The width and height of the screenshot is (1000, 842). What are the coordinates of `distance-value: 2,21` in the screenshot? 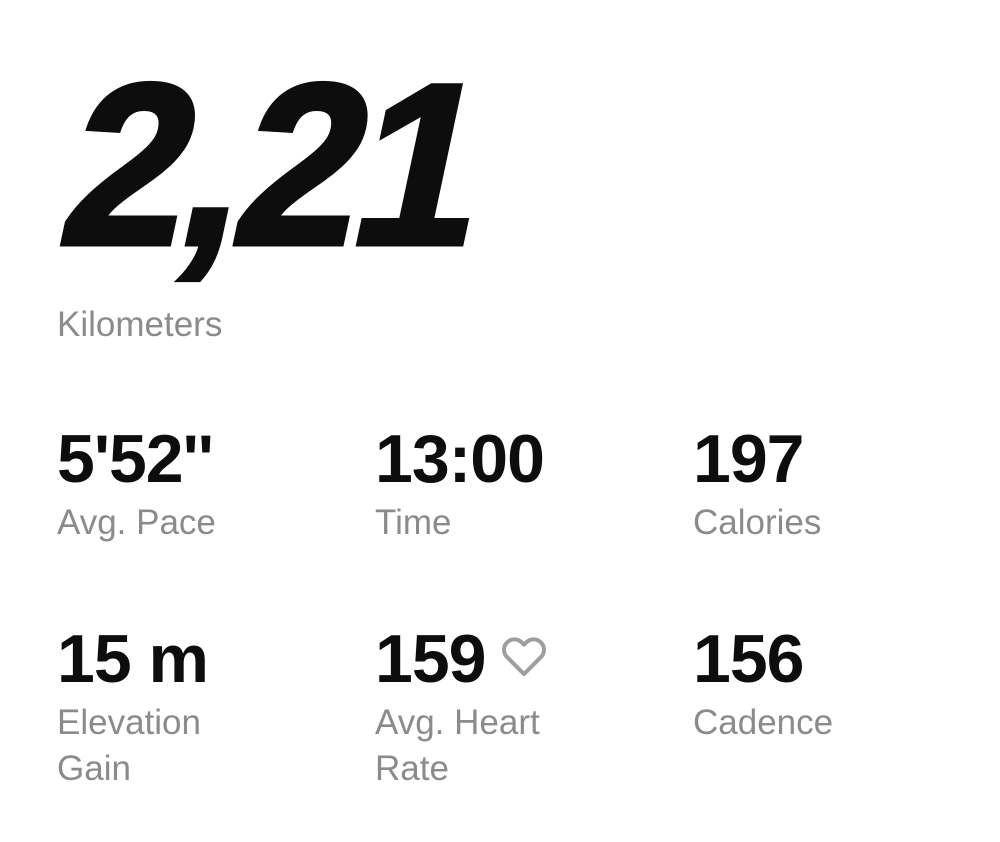 It's located at (275, 165).